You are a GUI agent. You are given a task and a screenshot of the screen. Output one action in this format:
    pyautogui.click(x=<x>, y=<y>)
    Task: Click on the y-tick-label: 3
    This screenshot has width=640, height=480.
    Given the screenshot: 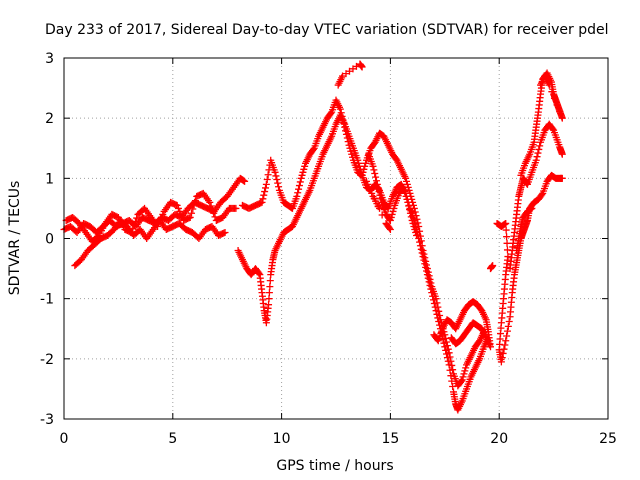 What is the action you would take?
    pyautogui.click(x=49, y=59)
    